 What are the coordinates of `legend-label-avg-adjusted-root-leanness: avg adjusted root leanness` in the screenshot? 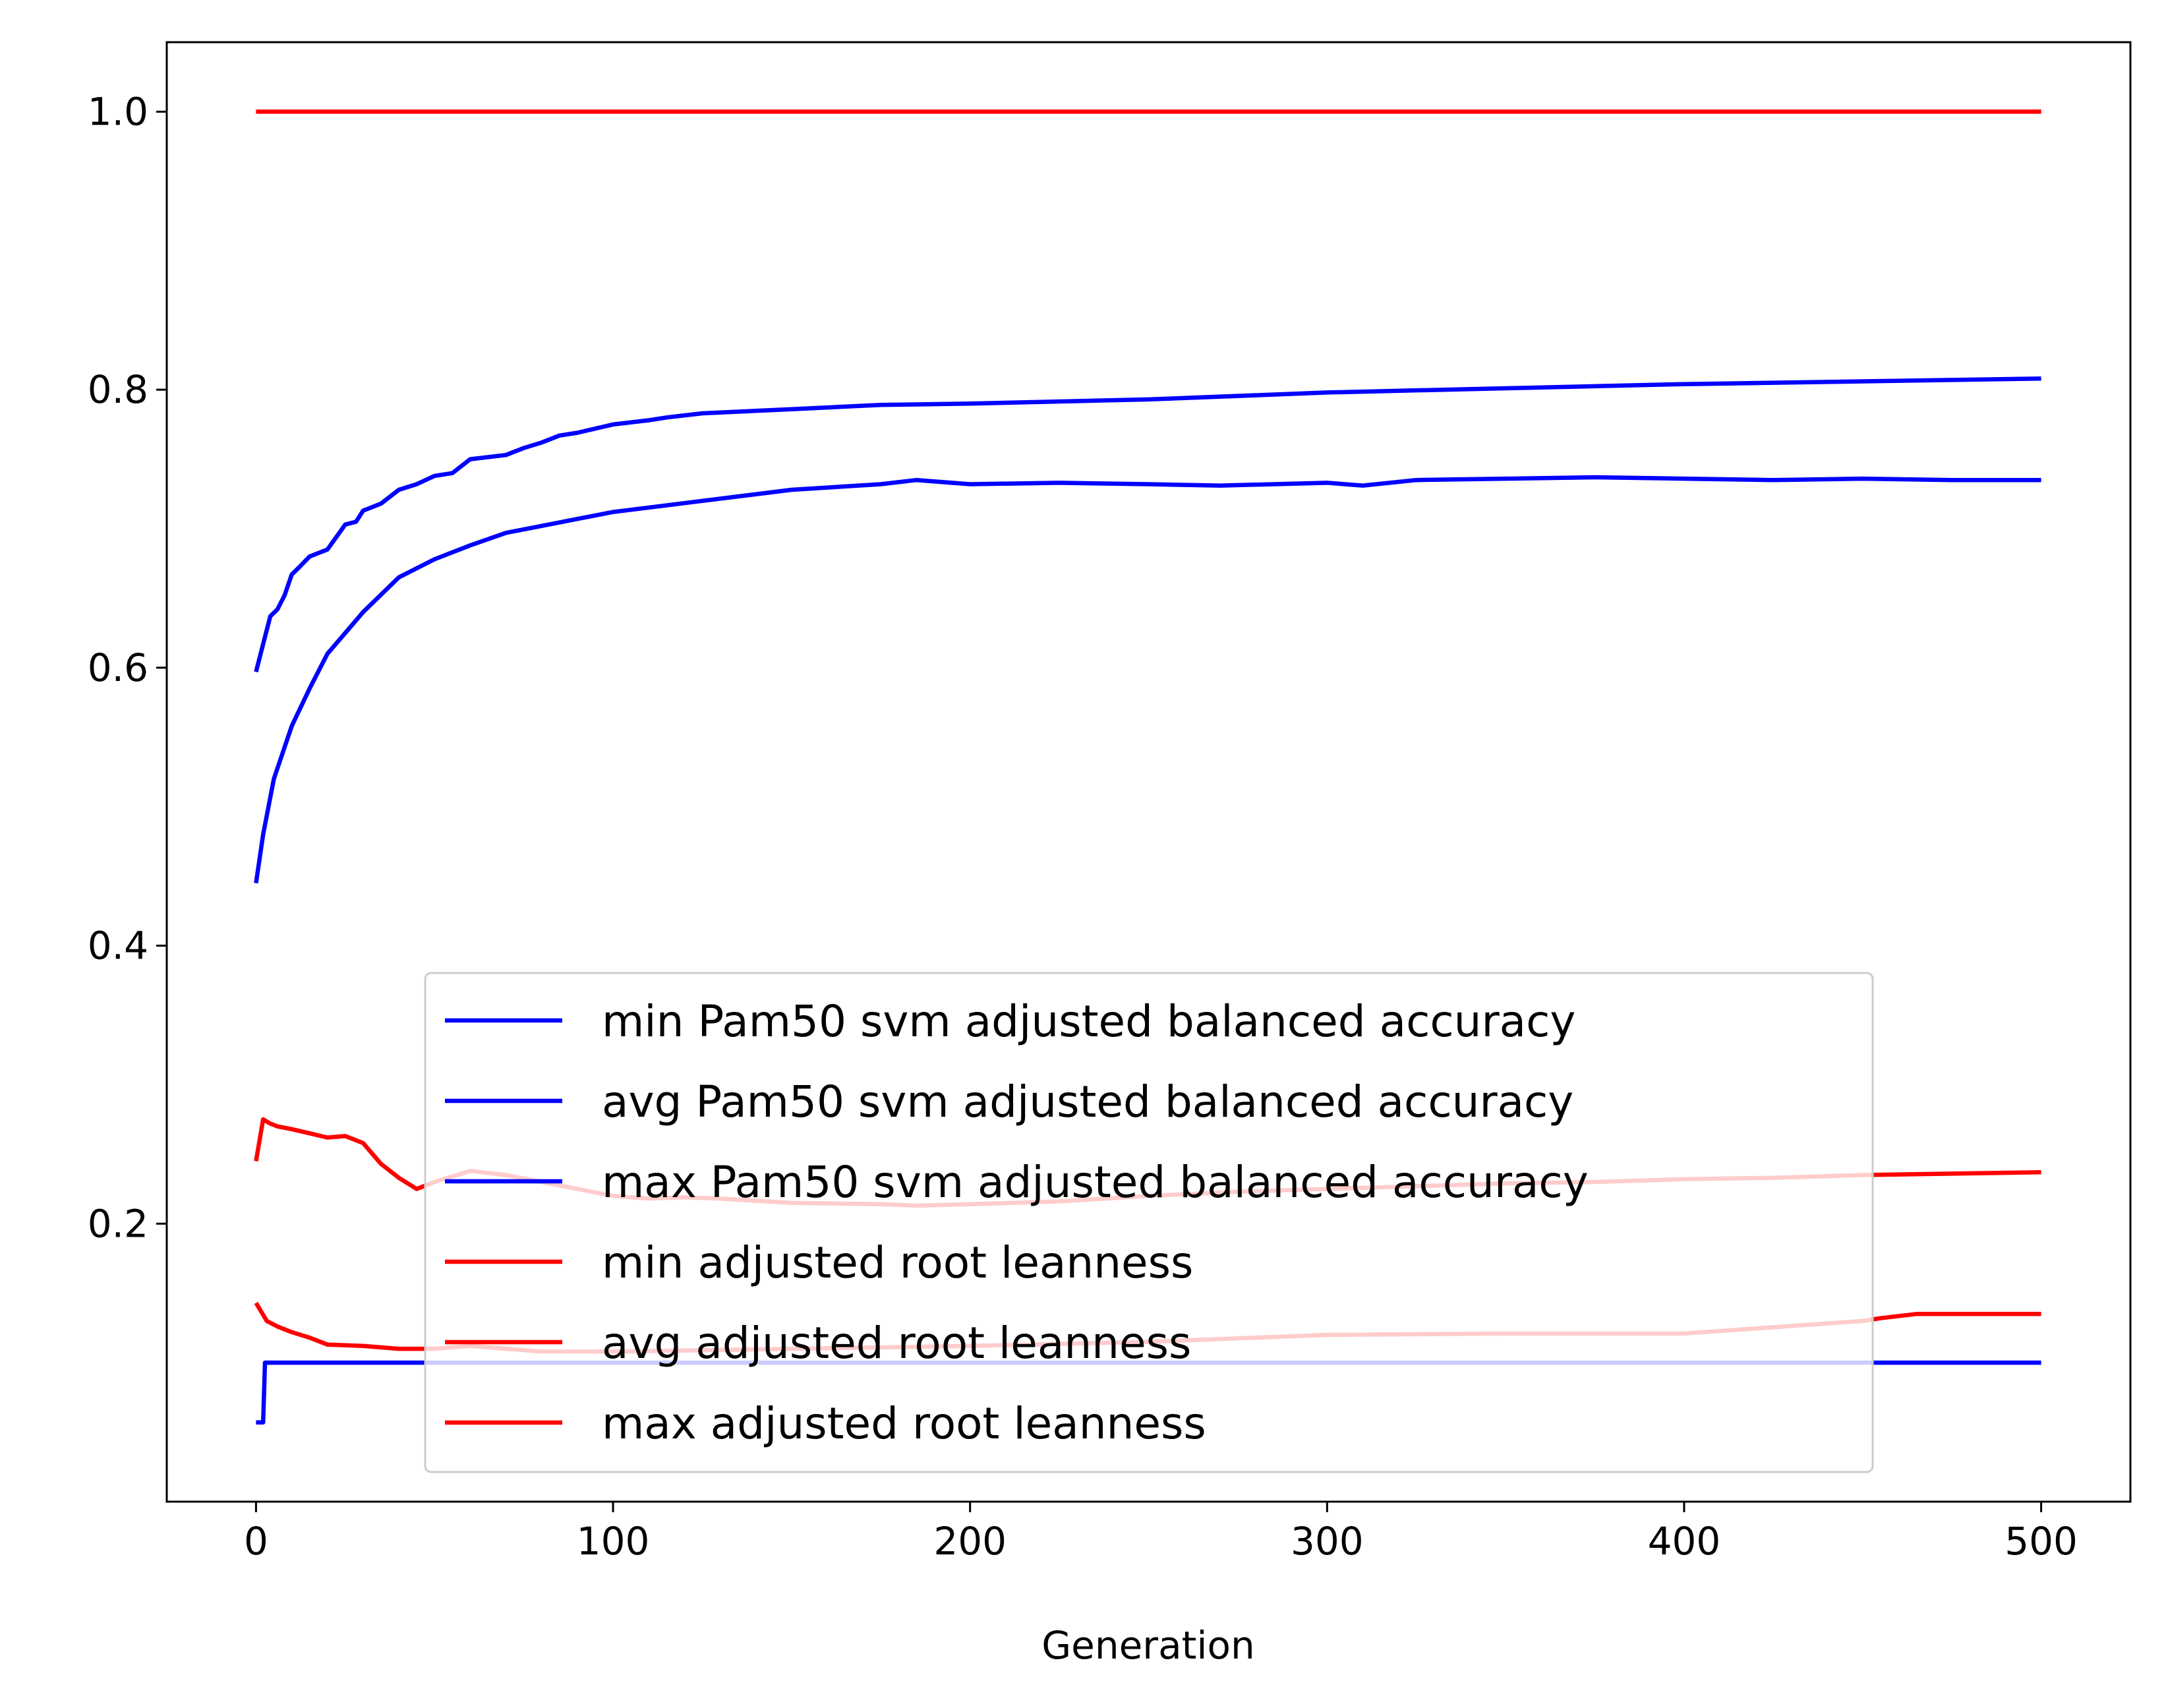 It's located at (896, 1343).